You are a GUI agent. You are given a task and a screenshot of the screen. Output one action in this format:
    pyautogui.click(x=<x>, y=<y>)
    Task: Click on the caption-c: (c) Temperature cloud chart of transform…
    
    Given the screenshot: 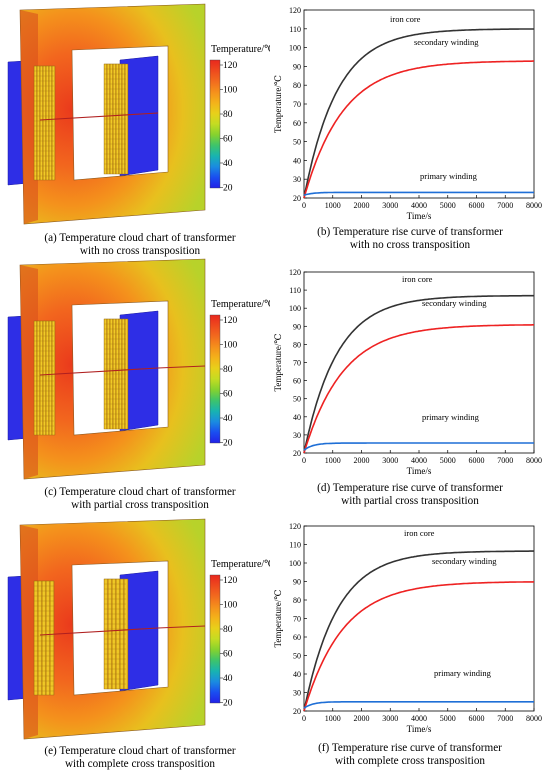 What is the action you would take?
    pyautogui.click(x=140, y=498)
    